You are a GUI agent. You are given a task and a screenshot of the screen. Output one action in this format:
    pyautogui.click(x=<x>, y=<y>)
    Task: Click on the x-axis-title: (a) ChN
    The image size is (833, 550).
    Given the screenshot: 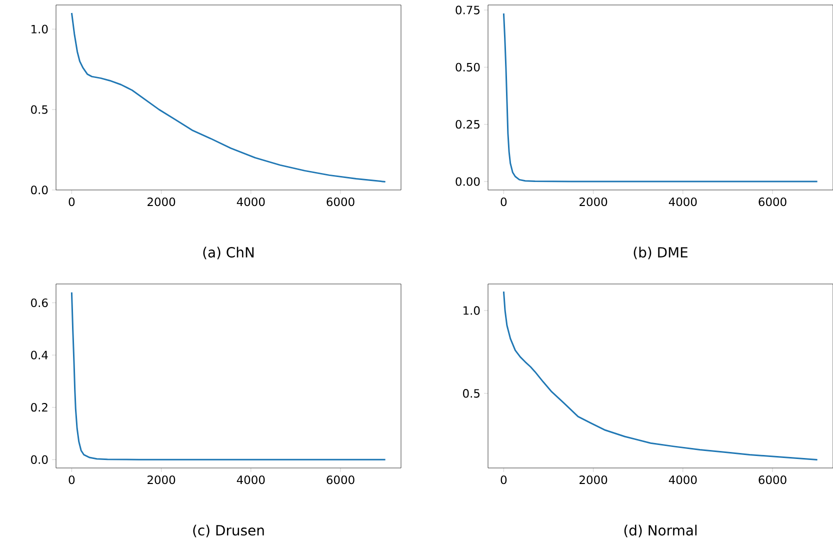 What is the action you would take?
    pyautogui.click(x=228, y=253)
    